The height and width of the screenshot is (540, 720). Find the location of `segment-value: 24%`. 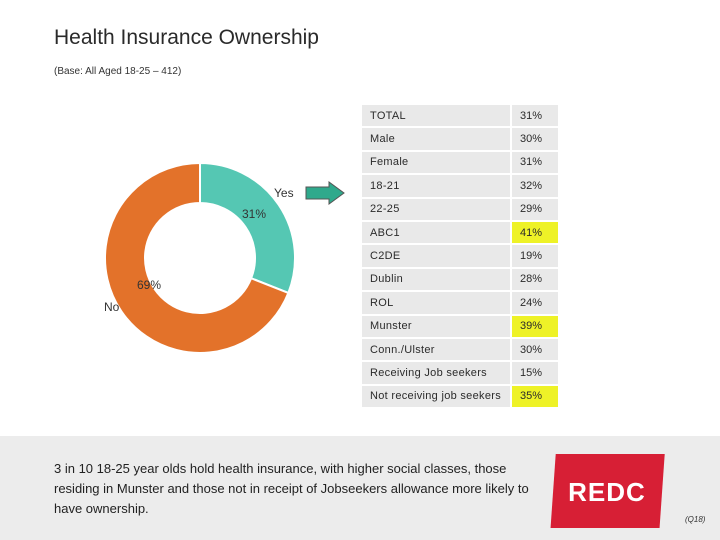

segment-value: 24% is located at coordinates (535, 303).